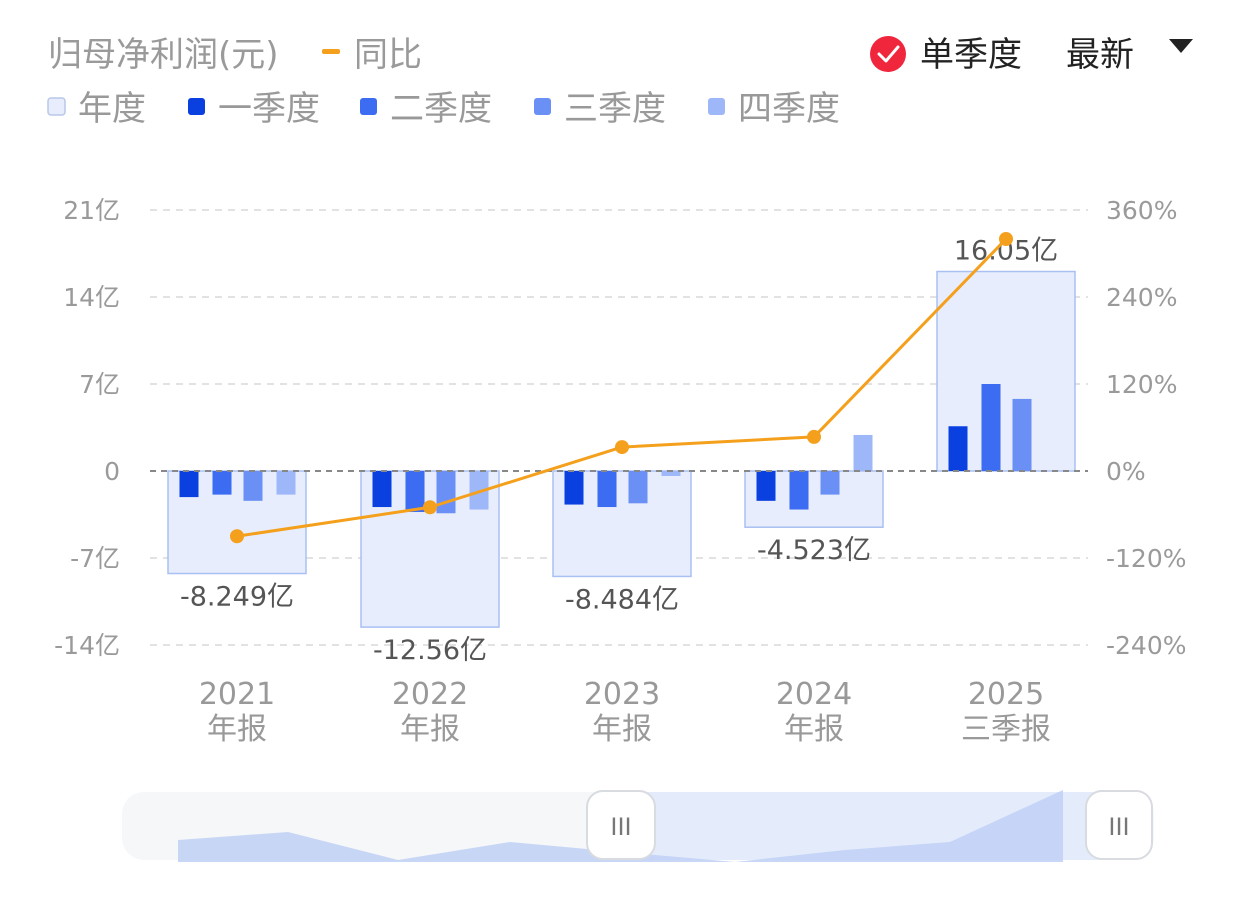 Image resolution: width=1242 pixels, height=898 pixels. What do you see at coordinates (87, 428) in the screenshot?
I see `y-axis-left: 21亿 14亿 7亿 0 -7亿 -14亿` at bounding box center [87, 428].